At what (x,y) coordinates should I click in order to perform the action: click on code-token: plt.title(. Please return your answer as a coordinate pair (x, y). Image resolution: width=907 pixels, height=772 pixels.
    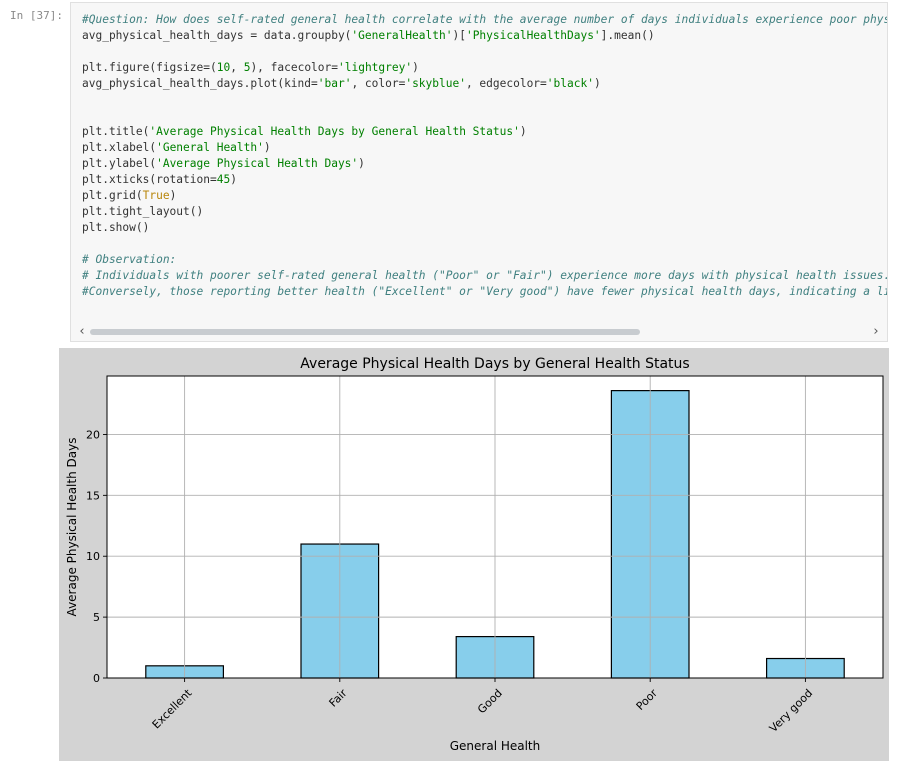
    Looking at the image, I should click on (116, 131).